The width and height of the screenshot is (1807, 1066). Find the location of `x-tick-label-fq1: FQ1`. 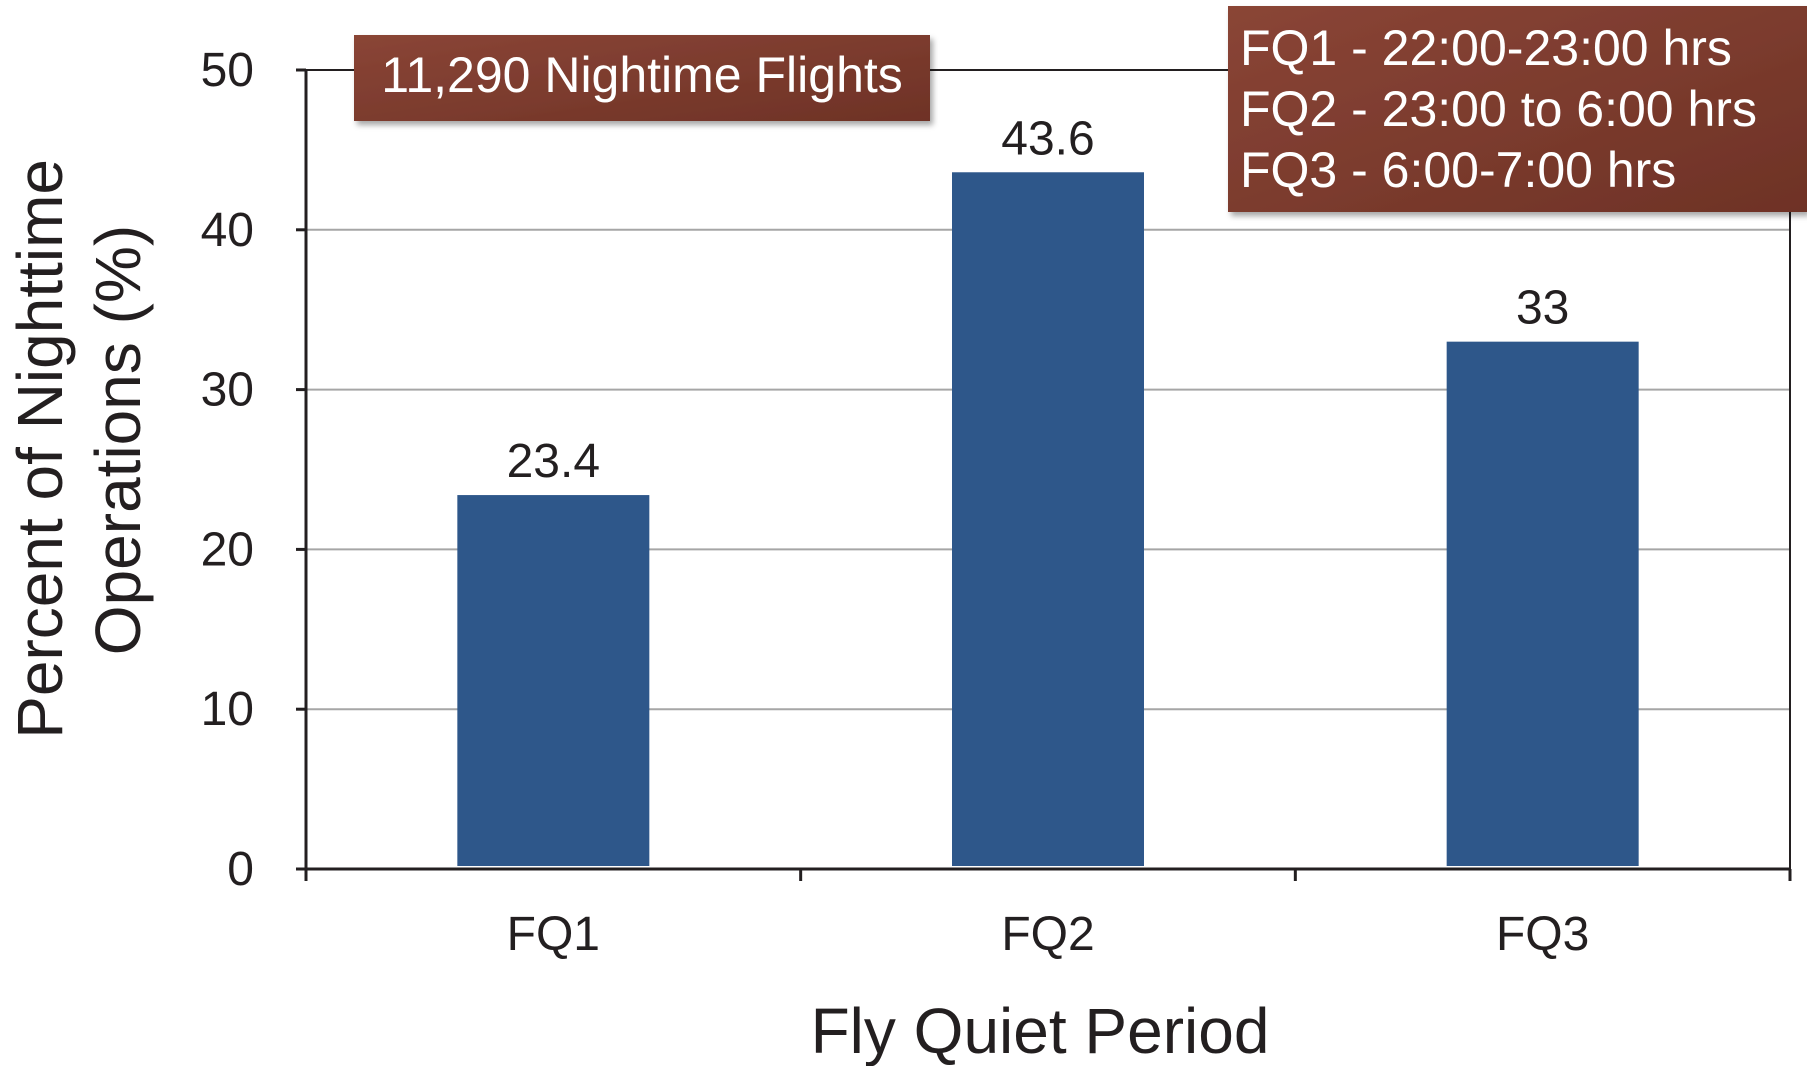

x-tick-label-fq1: FQ1 is located at coordinates (553, 934).